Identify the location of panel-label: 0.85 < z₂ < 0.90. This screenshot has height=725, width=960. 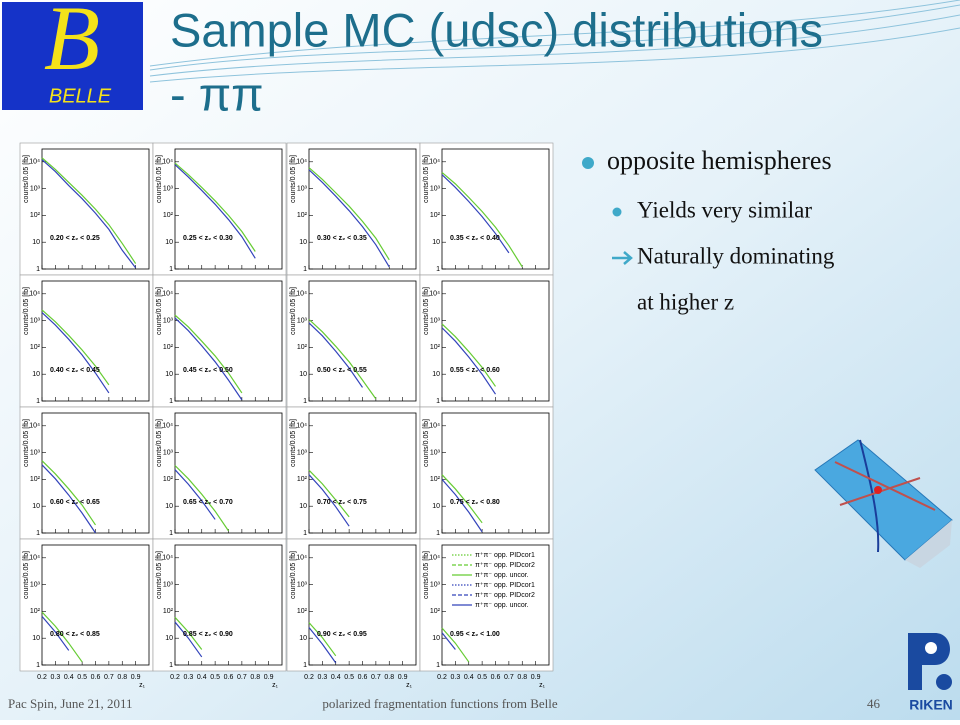
(208, 634).